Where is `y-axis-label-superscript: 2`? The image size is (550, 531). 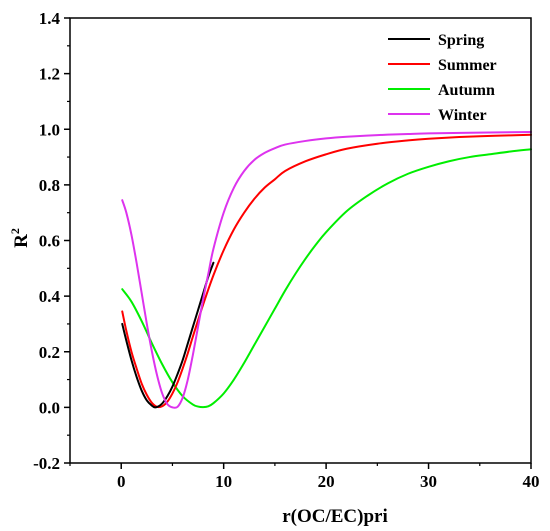
y-axis-label-superscript: 2 is located at coordinates (15, 231).